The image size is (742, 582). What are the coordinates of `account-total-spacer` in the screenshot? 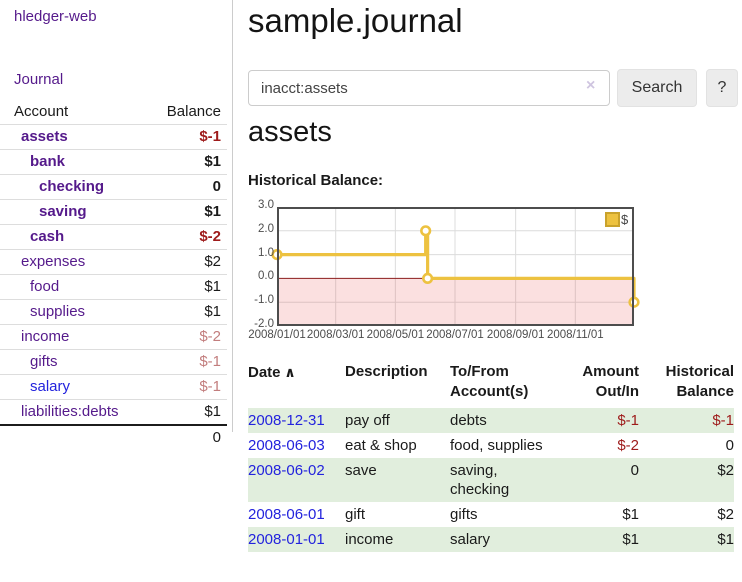 It's located at (75, 437).